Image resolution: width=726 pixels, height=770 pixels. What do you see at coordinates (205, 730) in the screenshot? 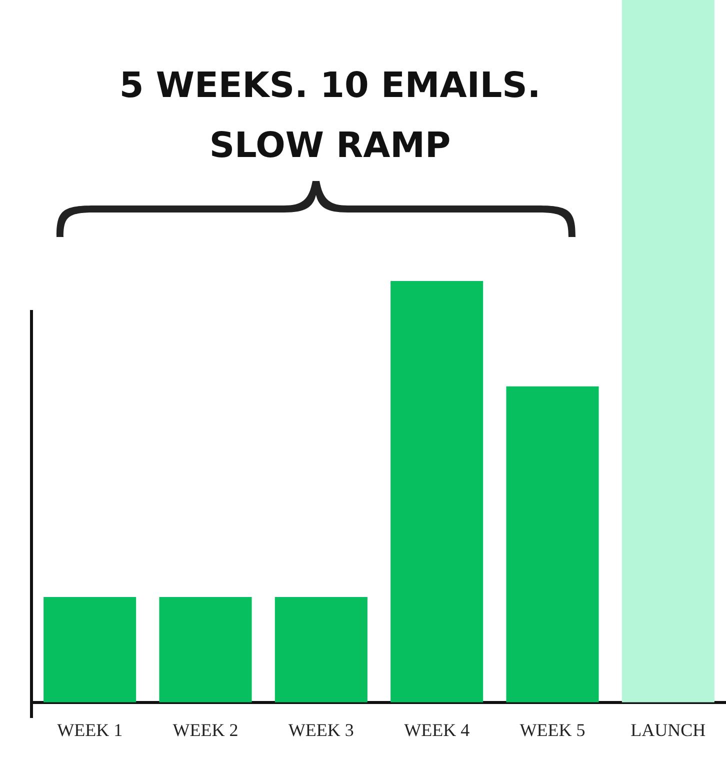
I see `x-tick-label: WEEK 2` at bounding box center [205, 730].